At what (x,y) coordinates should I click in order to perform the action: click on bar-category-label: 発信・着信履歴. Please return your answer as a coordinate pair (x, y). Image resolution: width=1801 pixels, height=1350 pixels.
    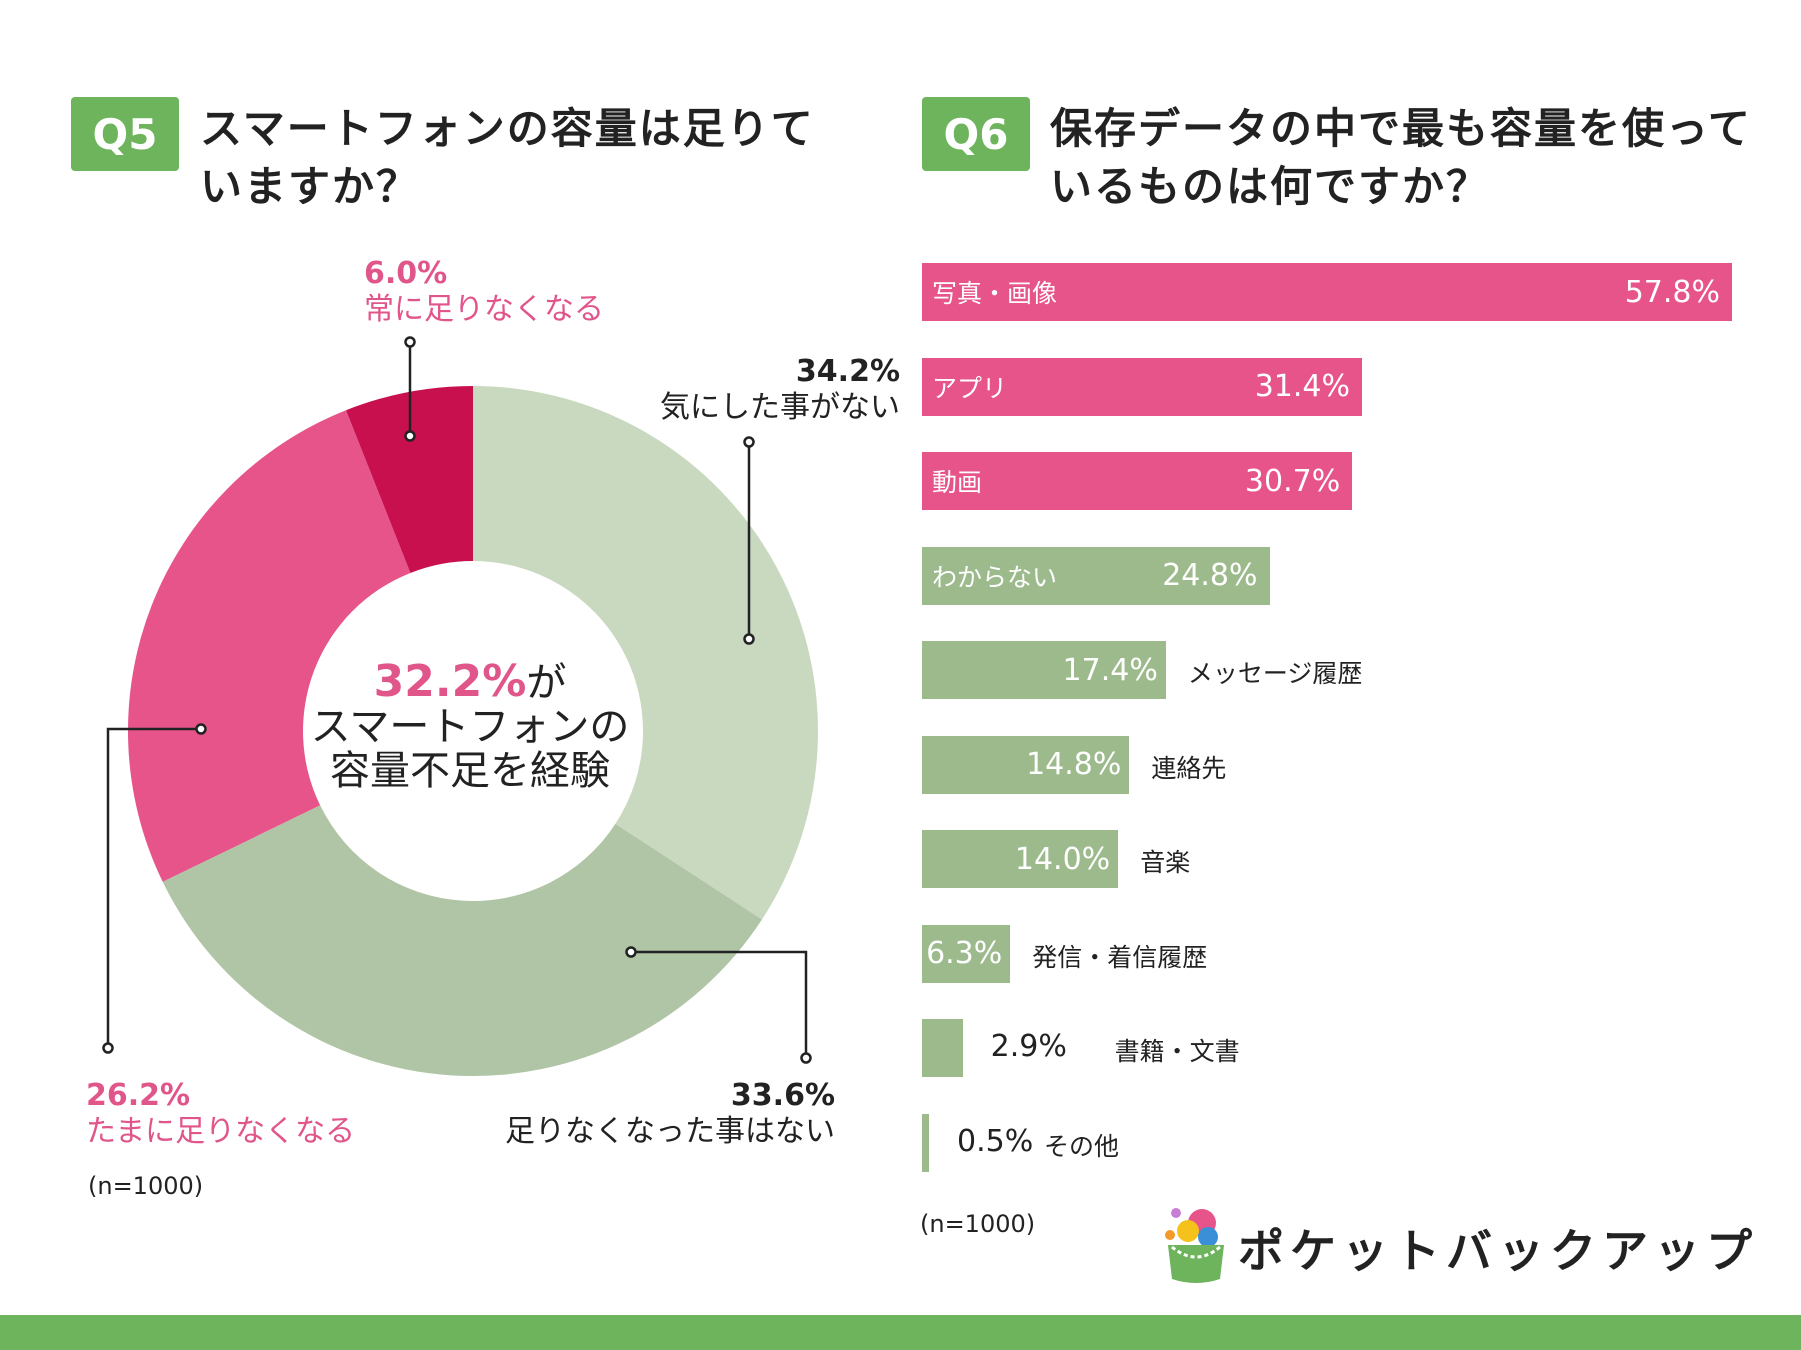
    Looking at the image, I should click on (1120, 957).